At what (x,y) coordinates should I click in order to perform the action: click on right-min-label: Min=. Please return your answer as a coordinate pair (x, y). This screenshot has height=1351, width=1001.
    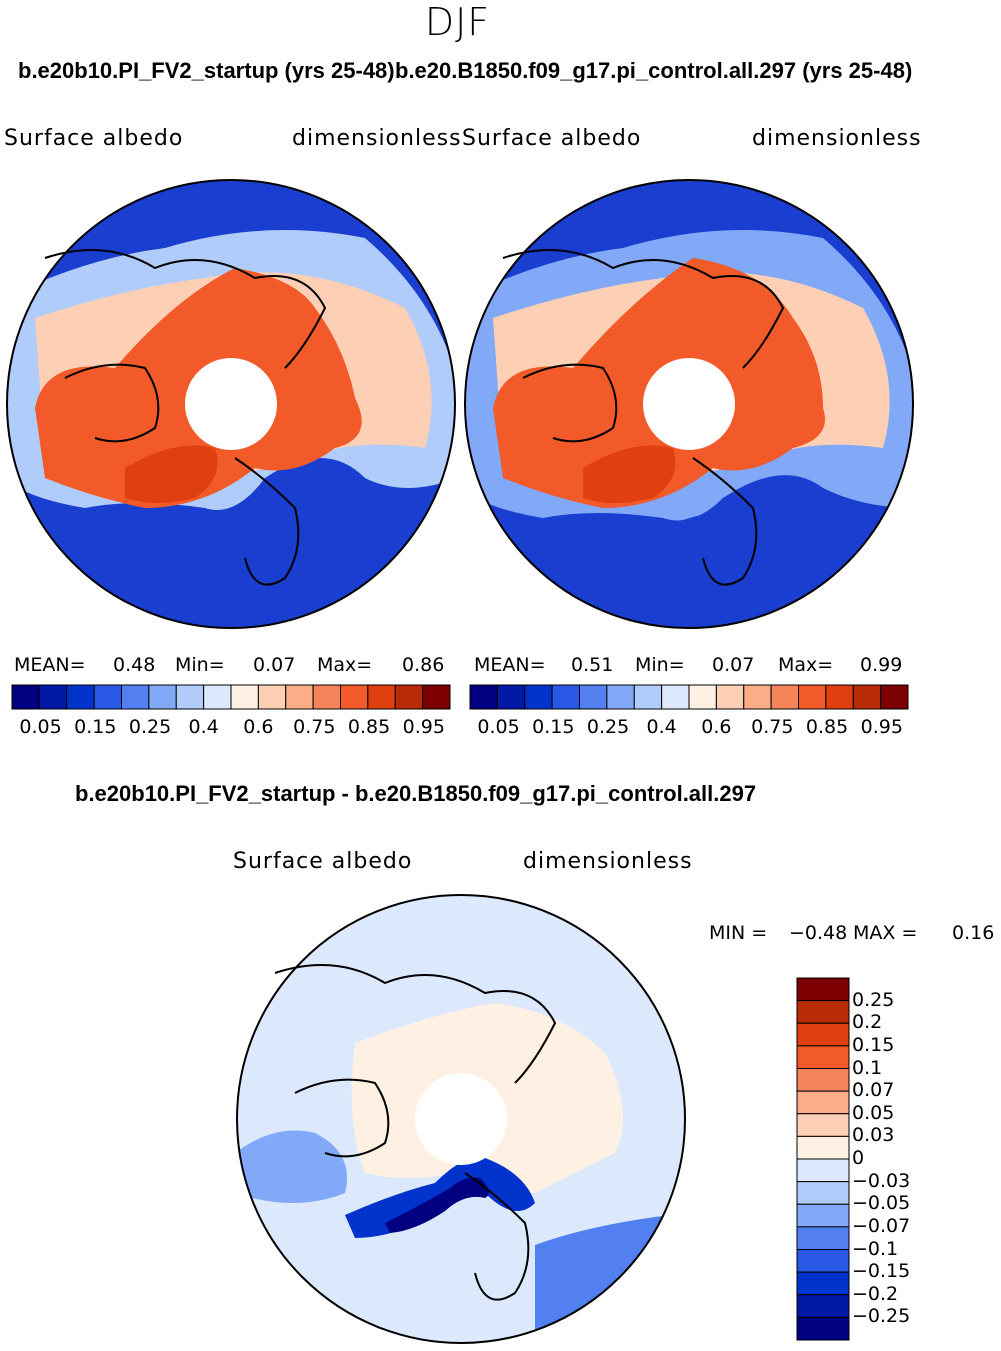
    Looking at the image, I should click on (660, 665).